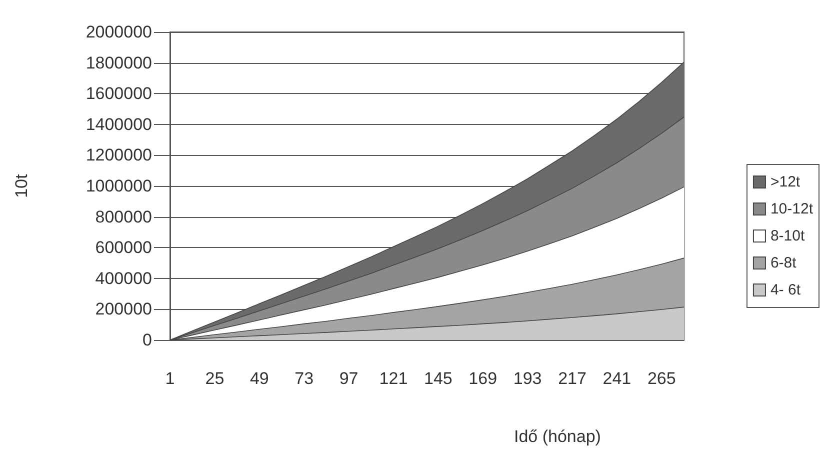 The height and width of the screenshot is (472, 831). I want to click on x-tick-label: 193, so click(527, 378).